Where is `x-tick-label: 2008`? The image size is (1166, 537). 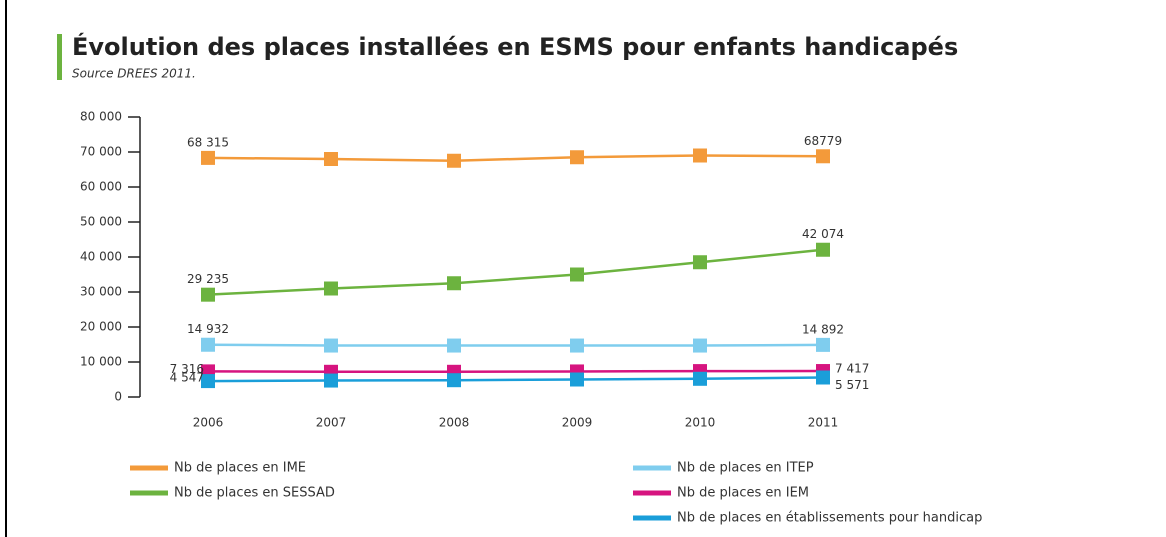
x-tick-label: 2008 is located at coordinates (454, 423).